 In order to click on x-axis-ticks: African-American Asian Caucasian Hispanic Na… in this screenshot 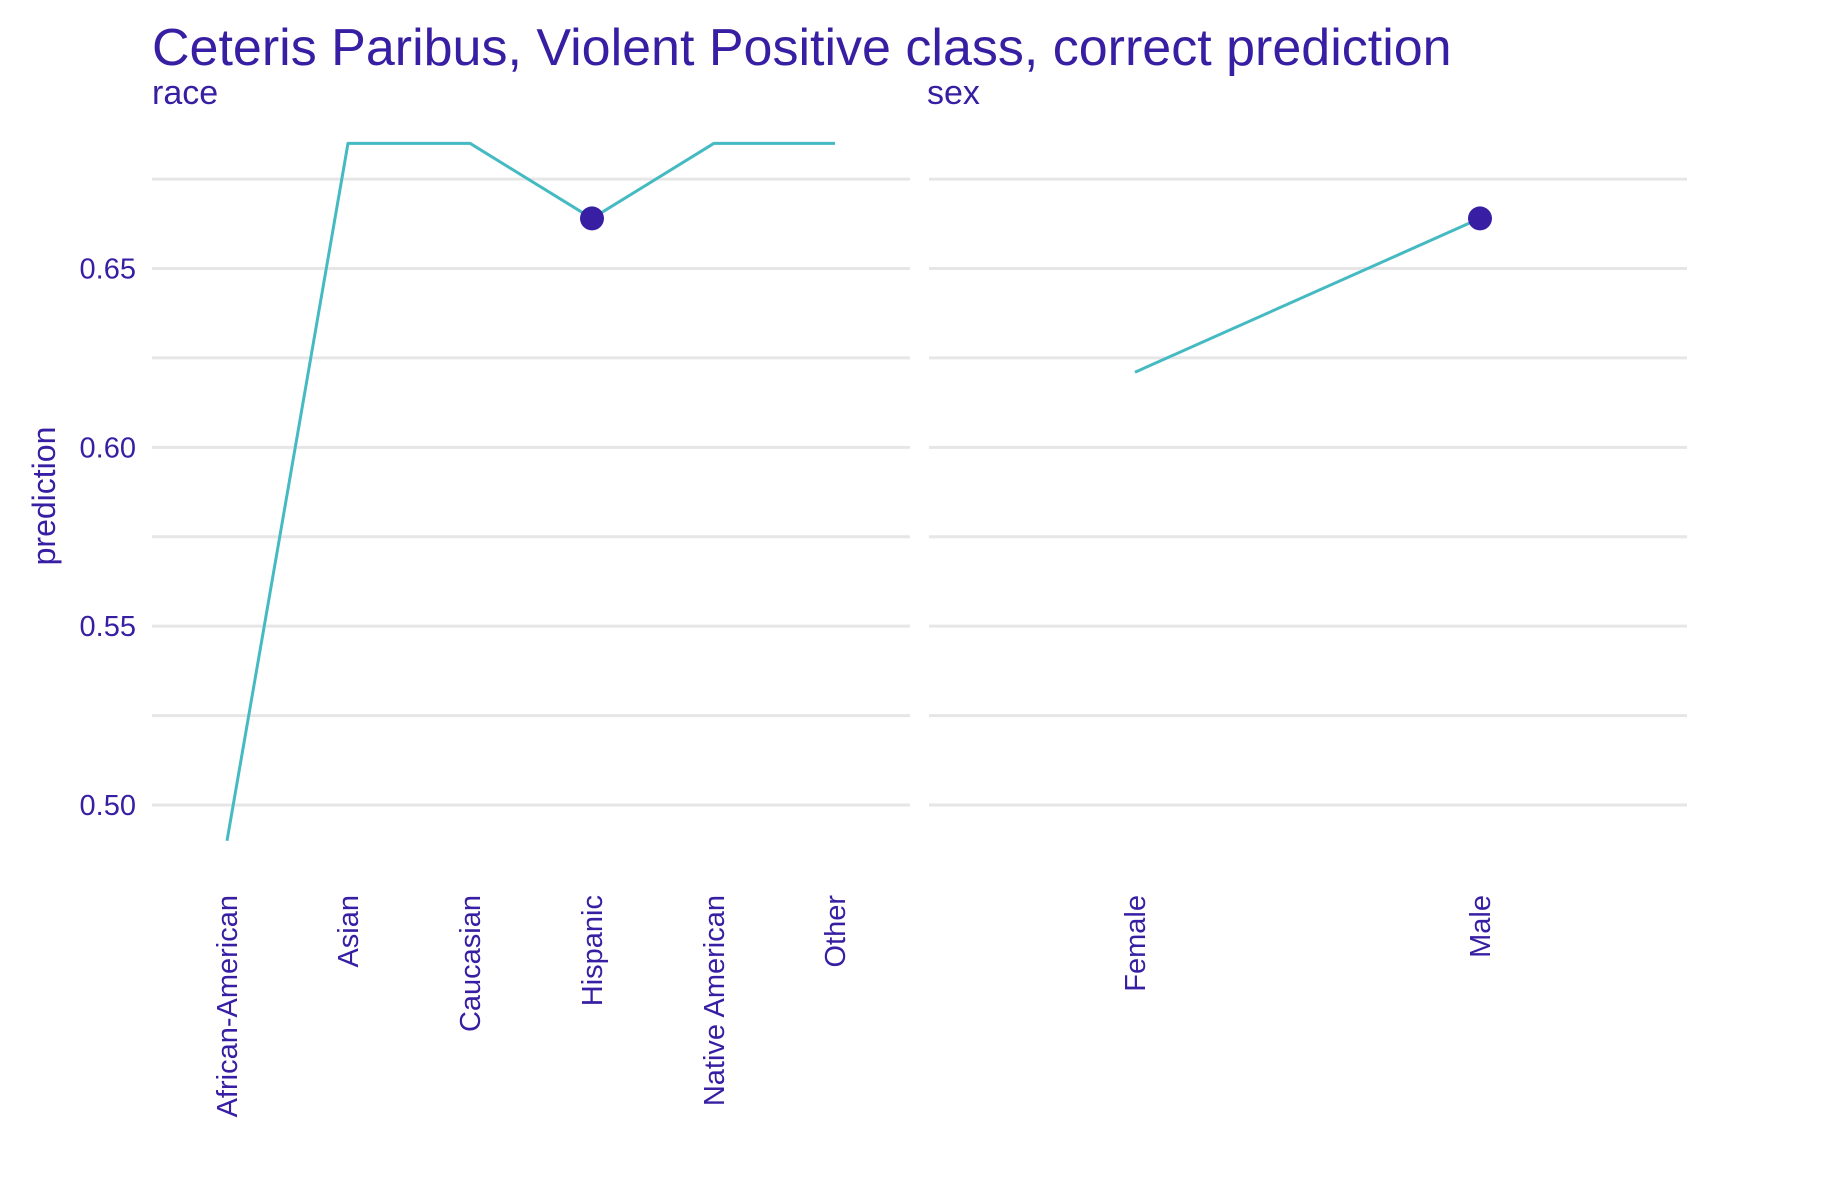, I will do `click(854, 1006)`.